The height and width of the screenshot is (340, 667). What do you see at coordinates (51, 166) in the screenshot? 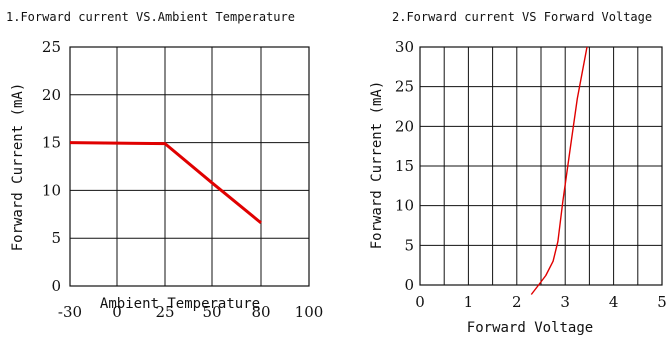
I see `chart-1-y-ticks: 0 5 10 15 20 25` at bounding box center [51, 166].